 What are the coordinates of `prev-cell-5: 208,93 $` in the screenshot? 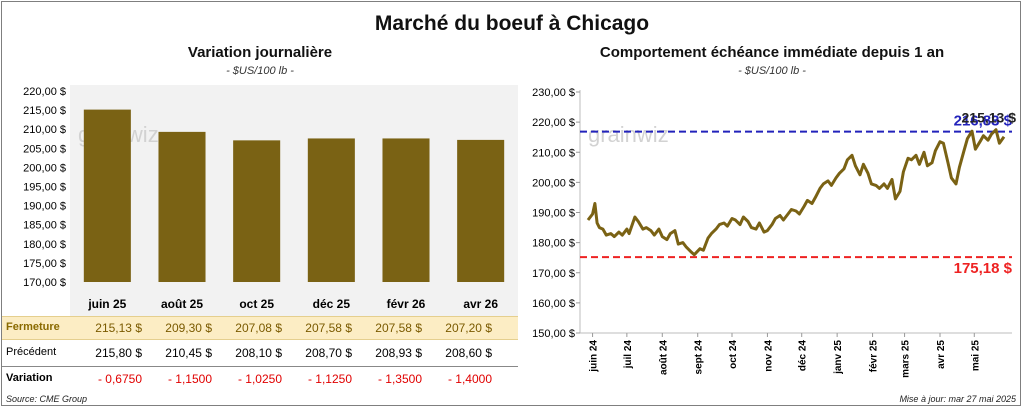 It's located at (398, 353).